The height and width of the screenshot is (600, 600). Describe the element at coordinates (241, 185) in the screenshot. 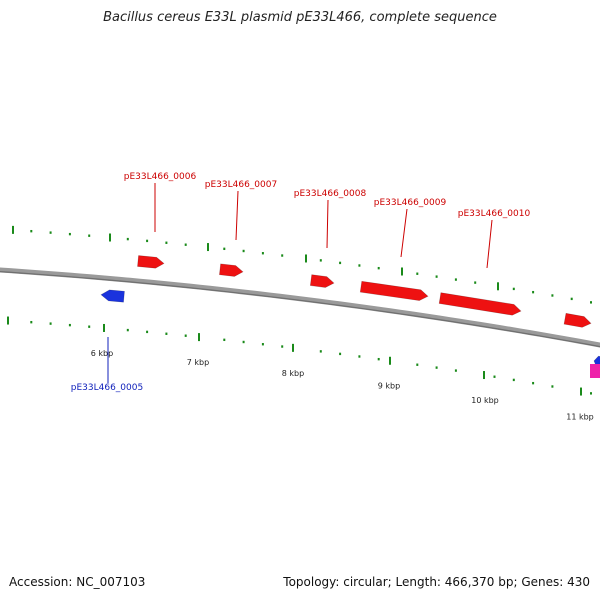

I see `gene-label: pE33L466_0007` at that location.